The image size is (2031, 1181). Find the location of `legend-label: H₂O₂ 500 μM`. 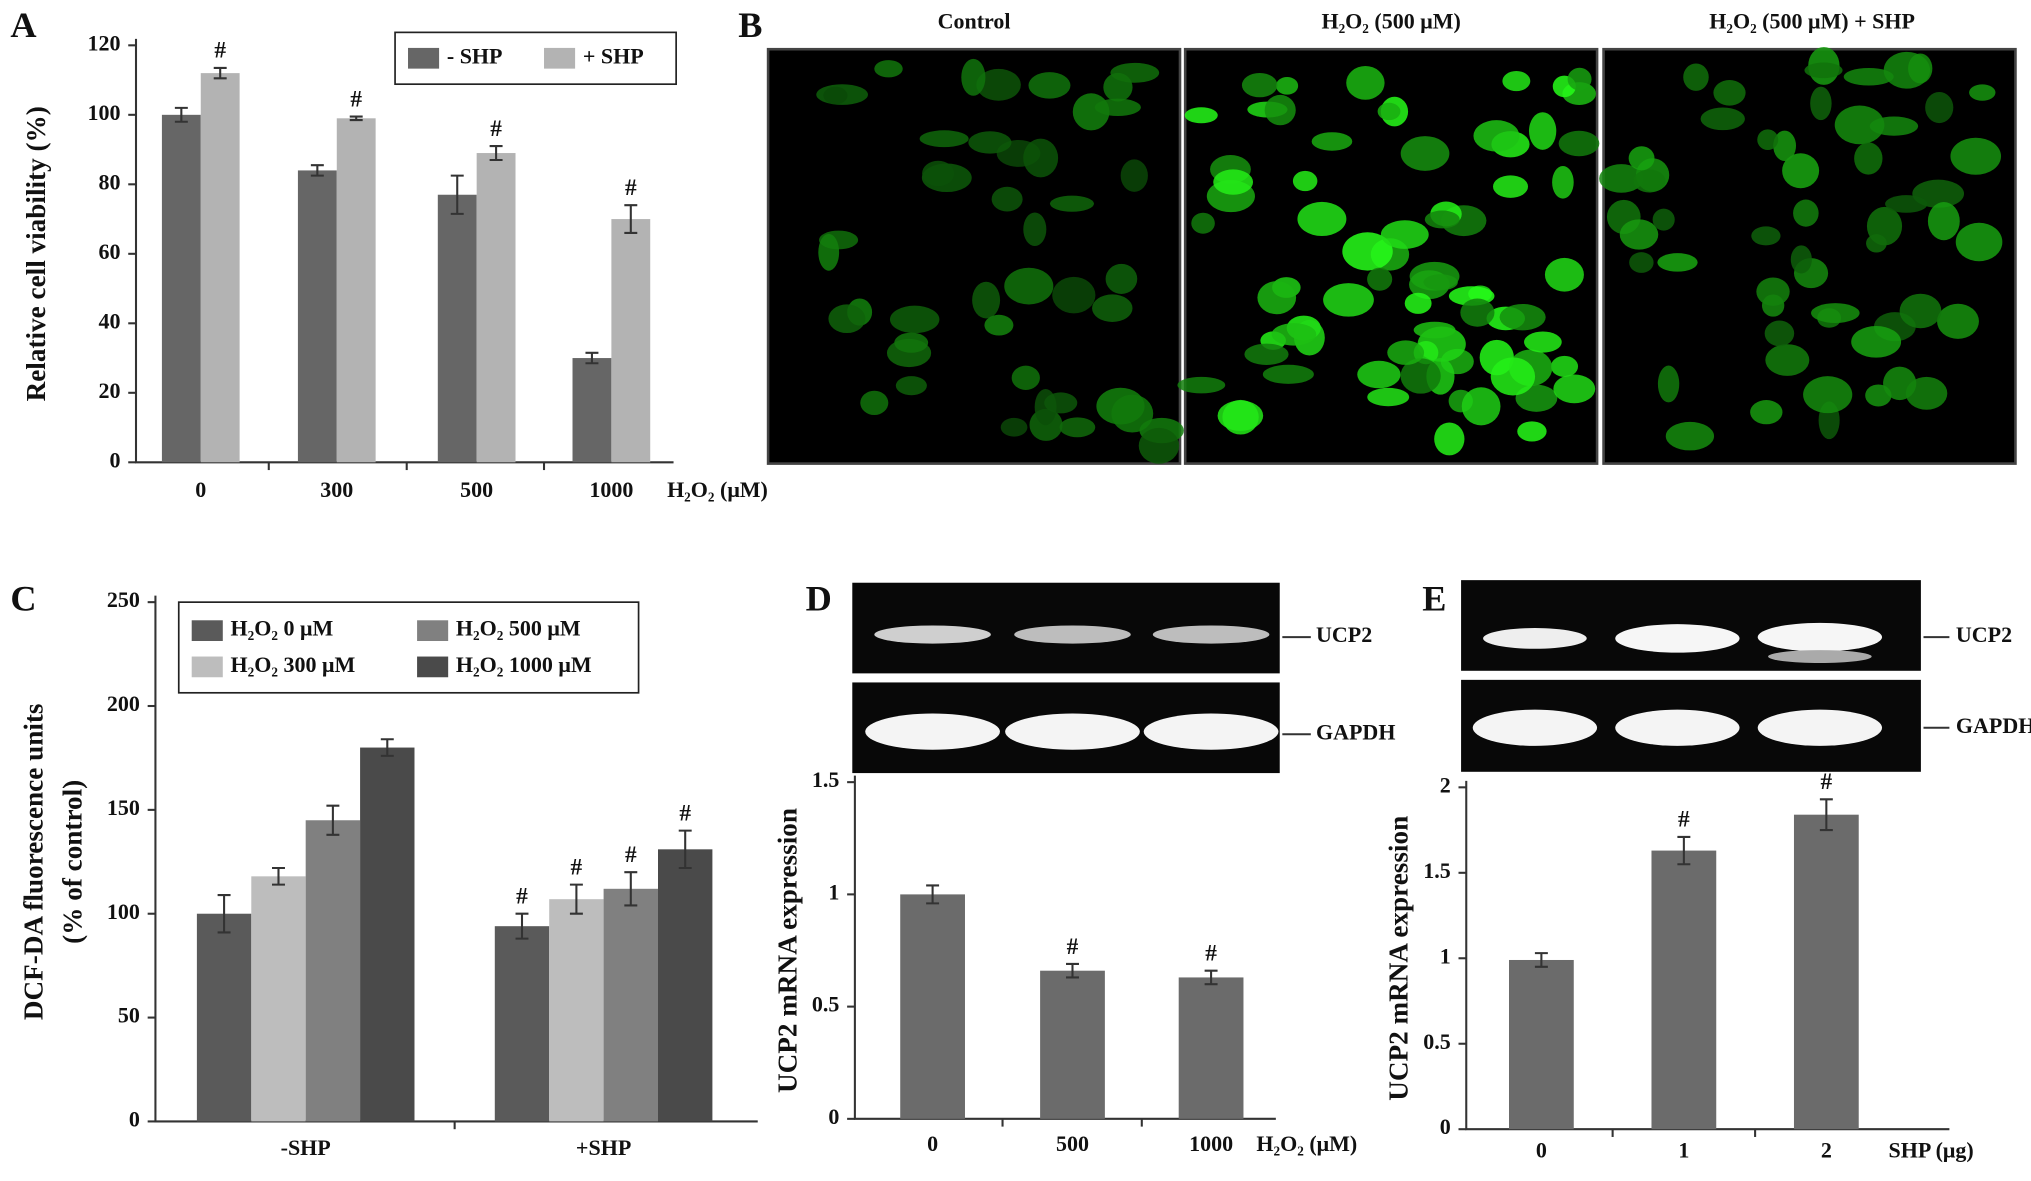

legend-label: H₂O₂ 500 μM is located at coordinates (518, 628).